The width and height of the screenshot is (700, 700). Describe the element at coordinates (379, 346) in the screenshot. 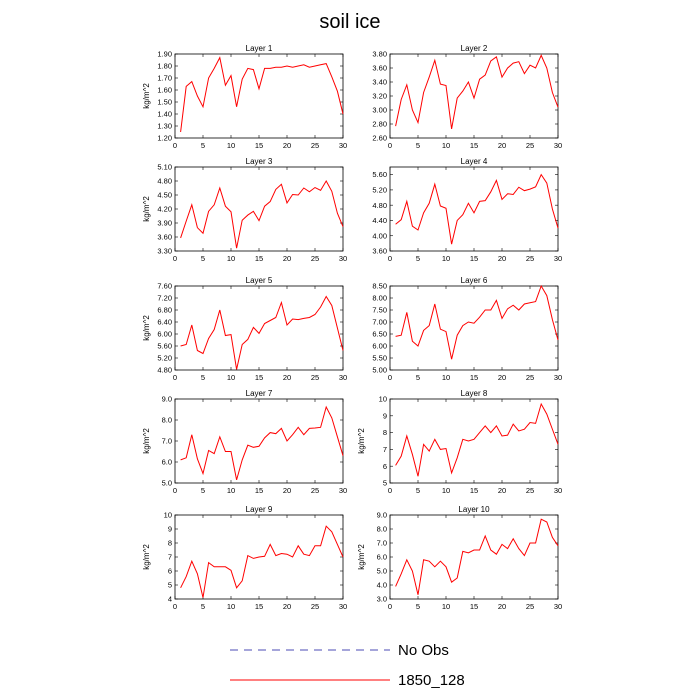

I see `y-tick-label: 6.00` at that location.